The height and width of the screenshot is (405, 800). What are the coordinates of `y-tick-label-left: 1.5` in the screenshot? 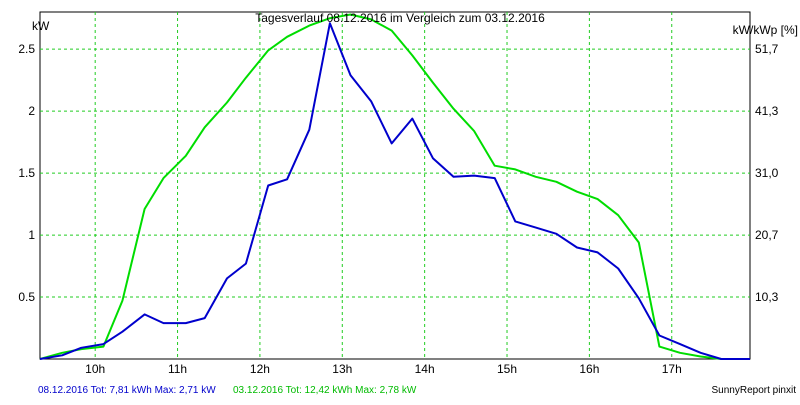 It's located at (26, 173).